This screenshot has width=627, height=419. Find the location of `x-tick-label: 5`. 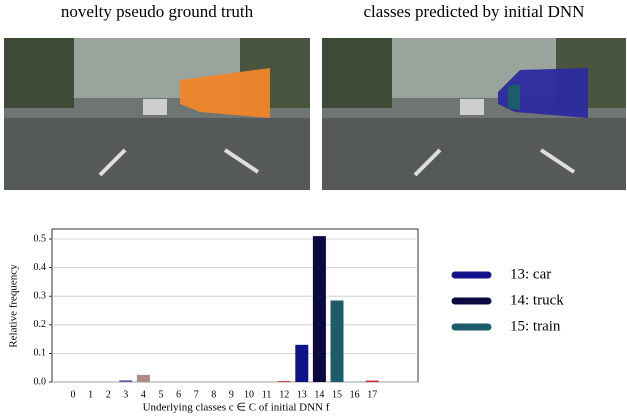

x-tick-label: 5 is located at coordinates (161, 394).